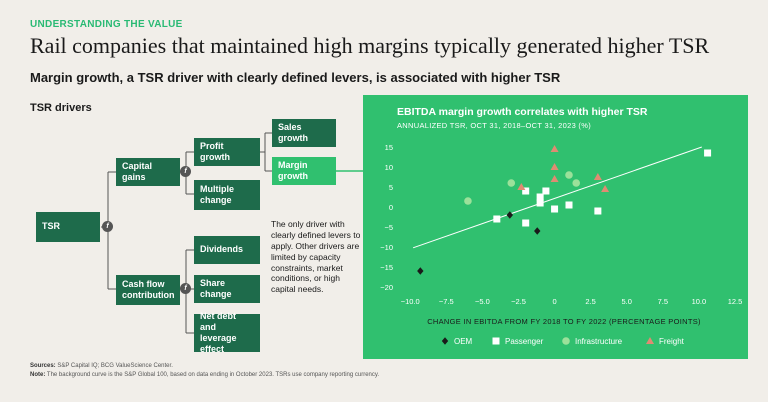  Describe the element at coordinates (590, 301) in the screenshot. I see `x-tick-label: 2.5` at that location.